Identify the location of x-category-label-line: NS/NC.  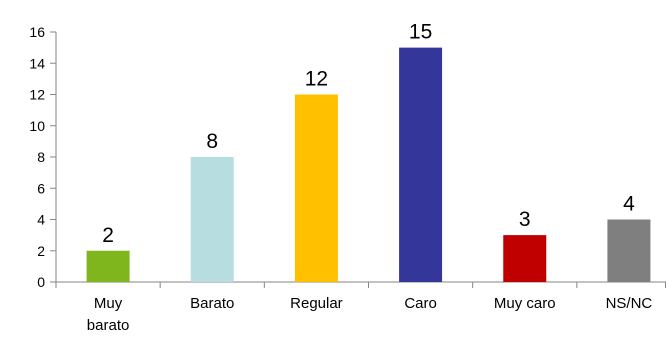
(629, 303).